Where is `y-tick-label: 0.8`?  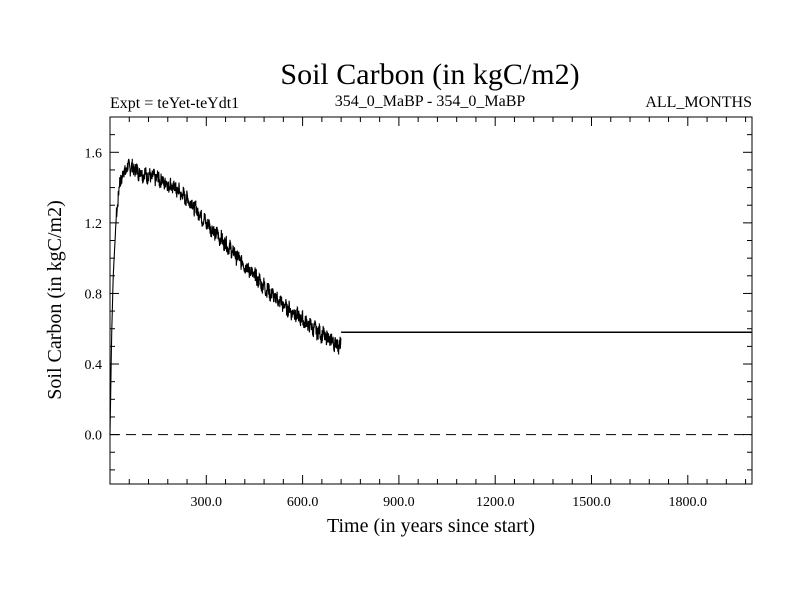
y-tick-label: 0.8 is located at coordinates (94, 294).